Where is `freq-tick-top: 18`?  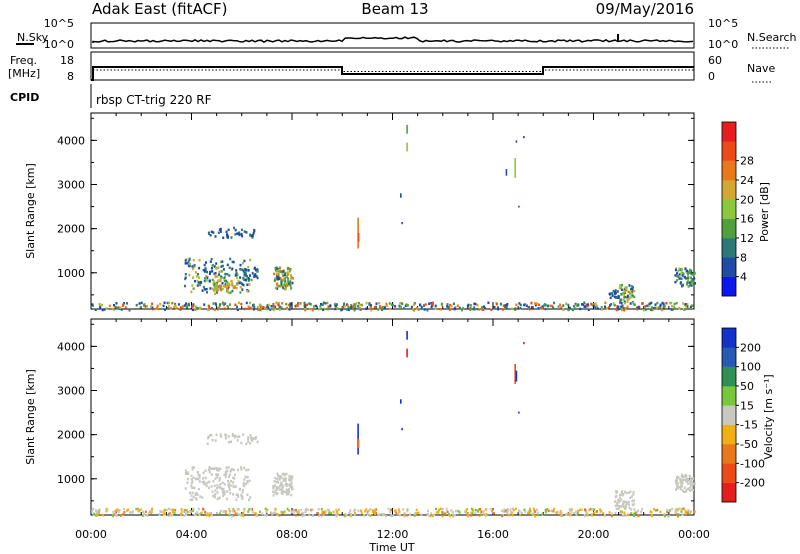
freq-tick-top: 18 is located at coordinates (67, 60).